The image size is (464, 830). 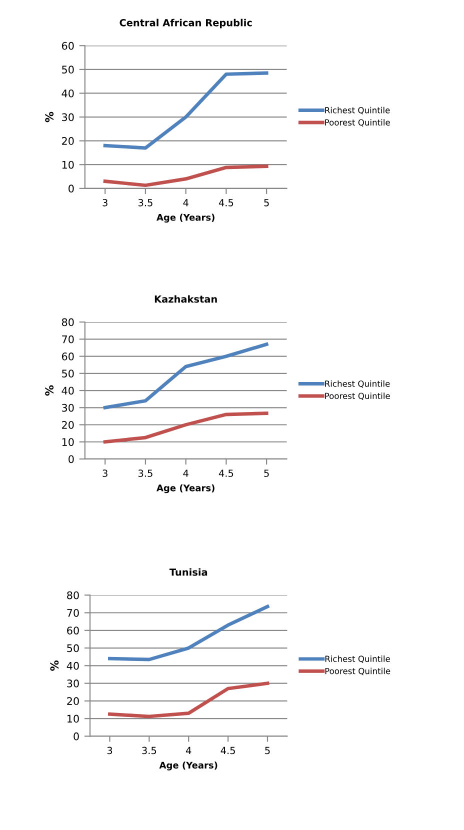 I want to click on chart-title: Central African Republic, so click(x=186, y=23).